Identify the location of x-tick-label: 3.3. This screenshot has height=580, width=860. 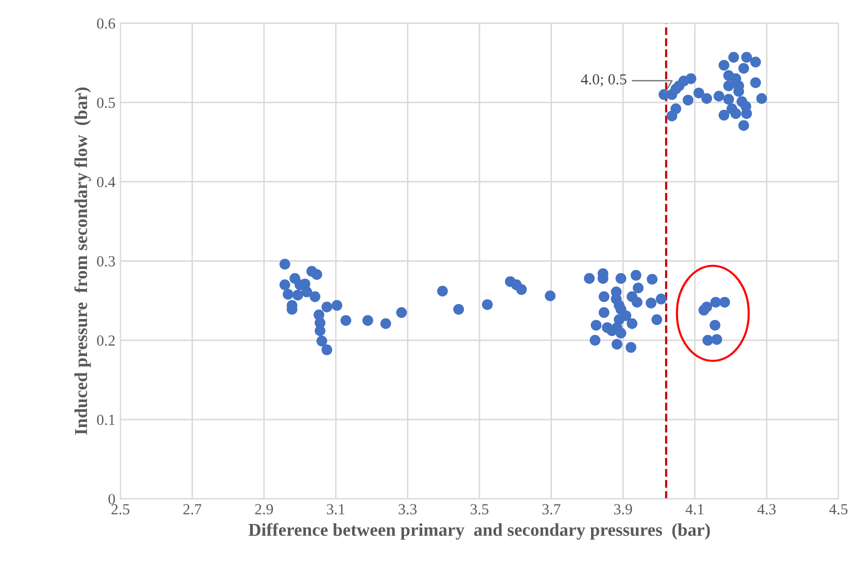
(407, 509).